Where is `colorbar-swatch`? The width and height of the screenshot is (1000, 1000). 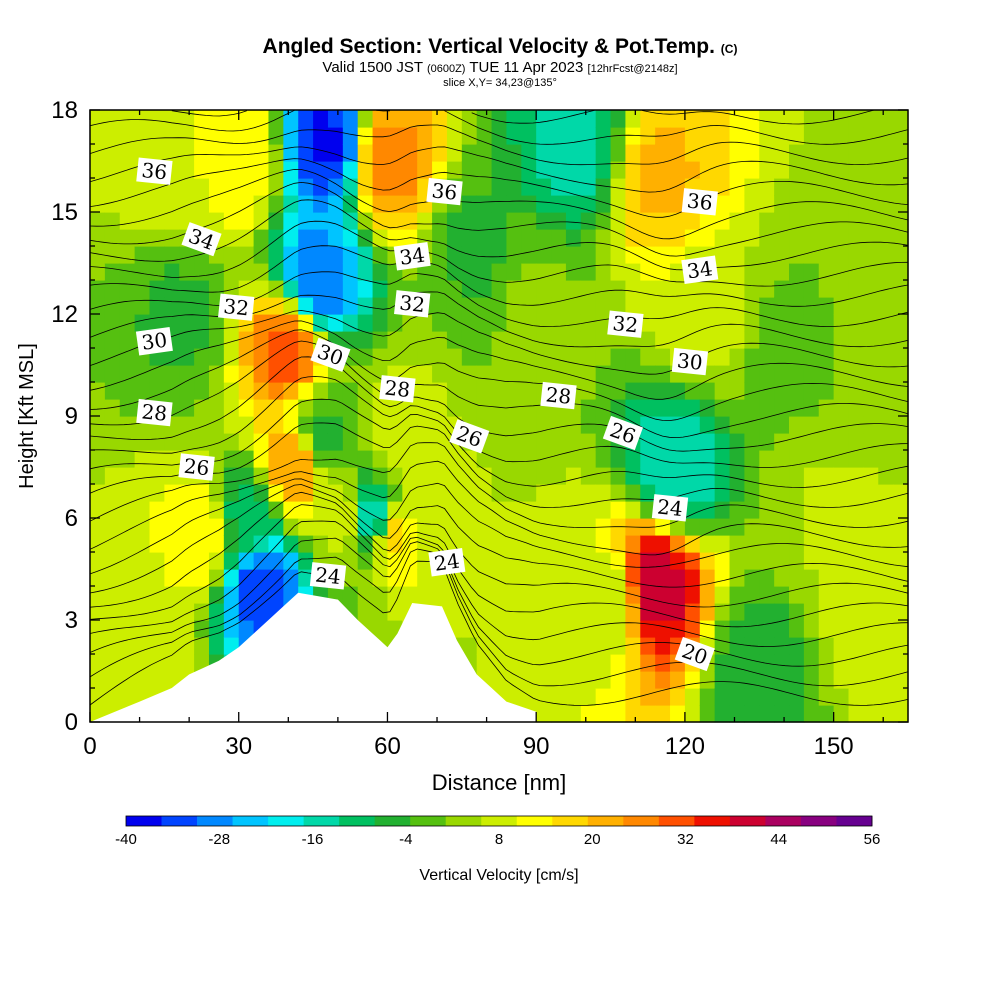 colorbar-swatch is located at coordinates (392, 821).